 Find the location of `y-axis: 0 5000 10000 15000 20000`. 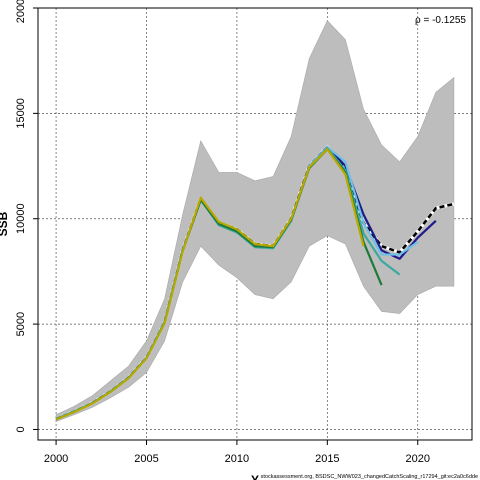

y-axis: 0 5000 10000 15000 20000 is located at coordinates (26, 216).